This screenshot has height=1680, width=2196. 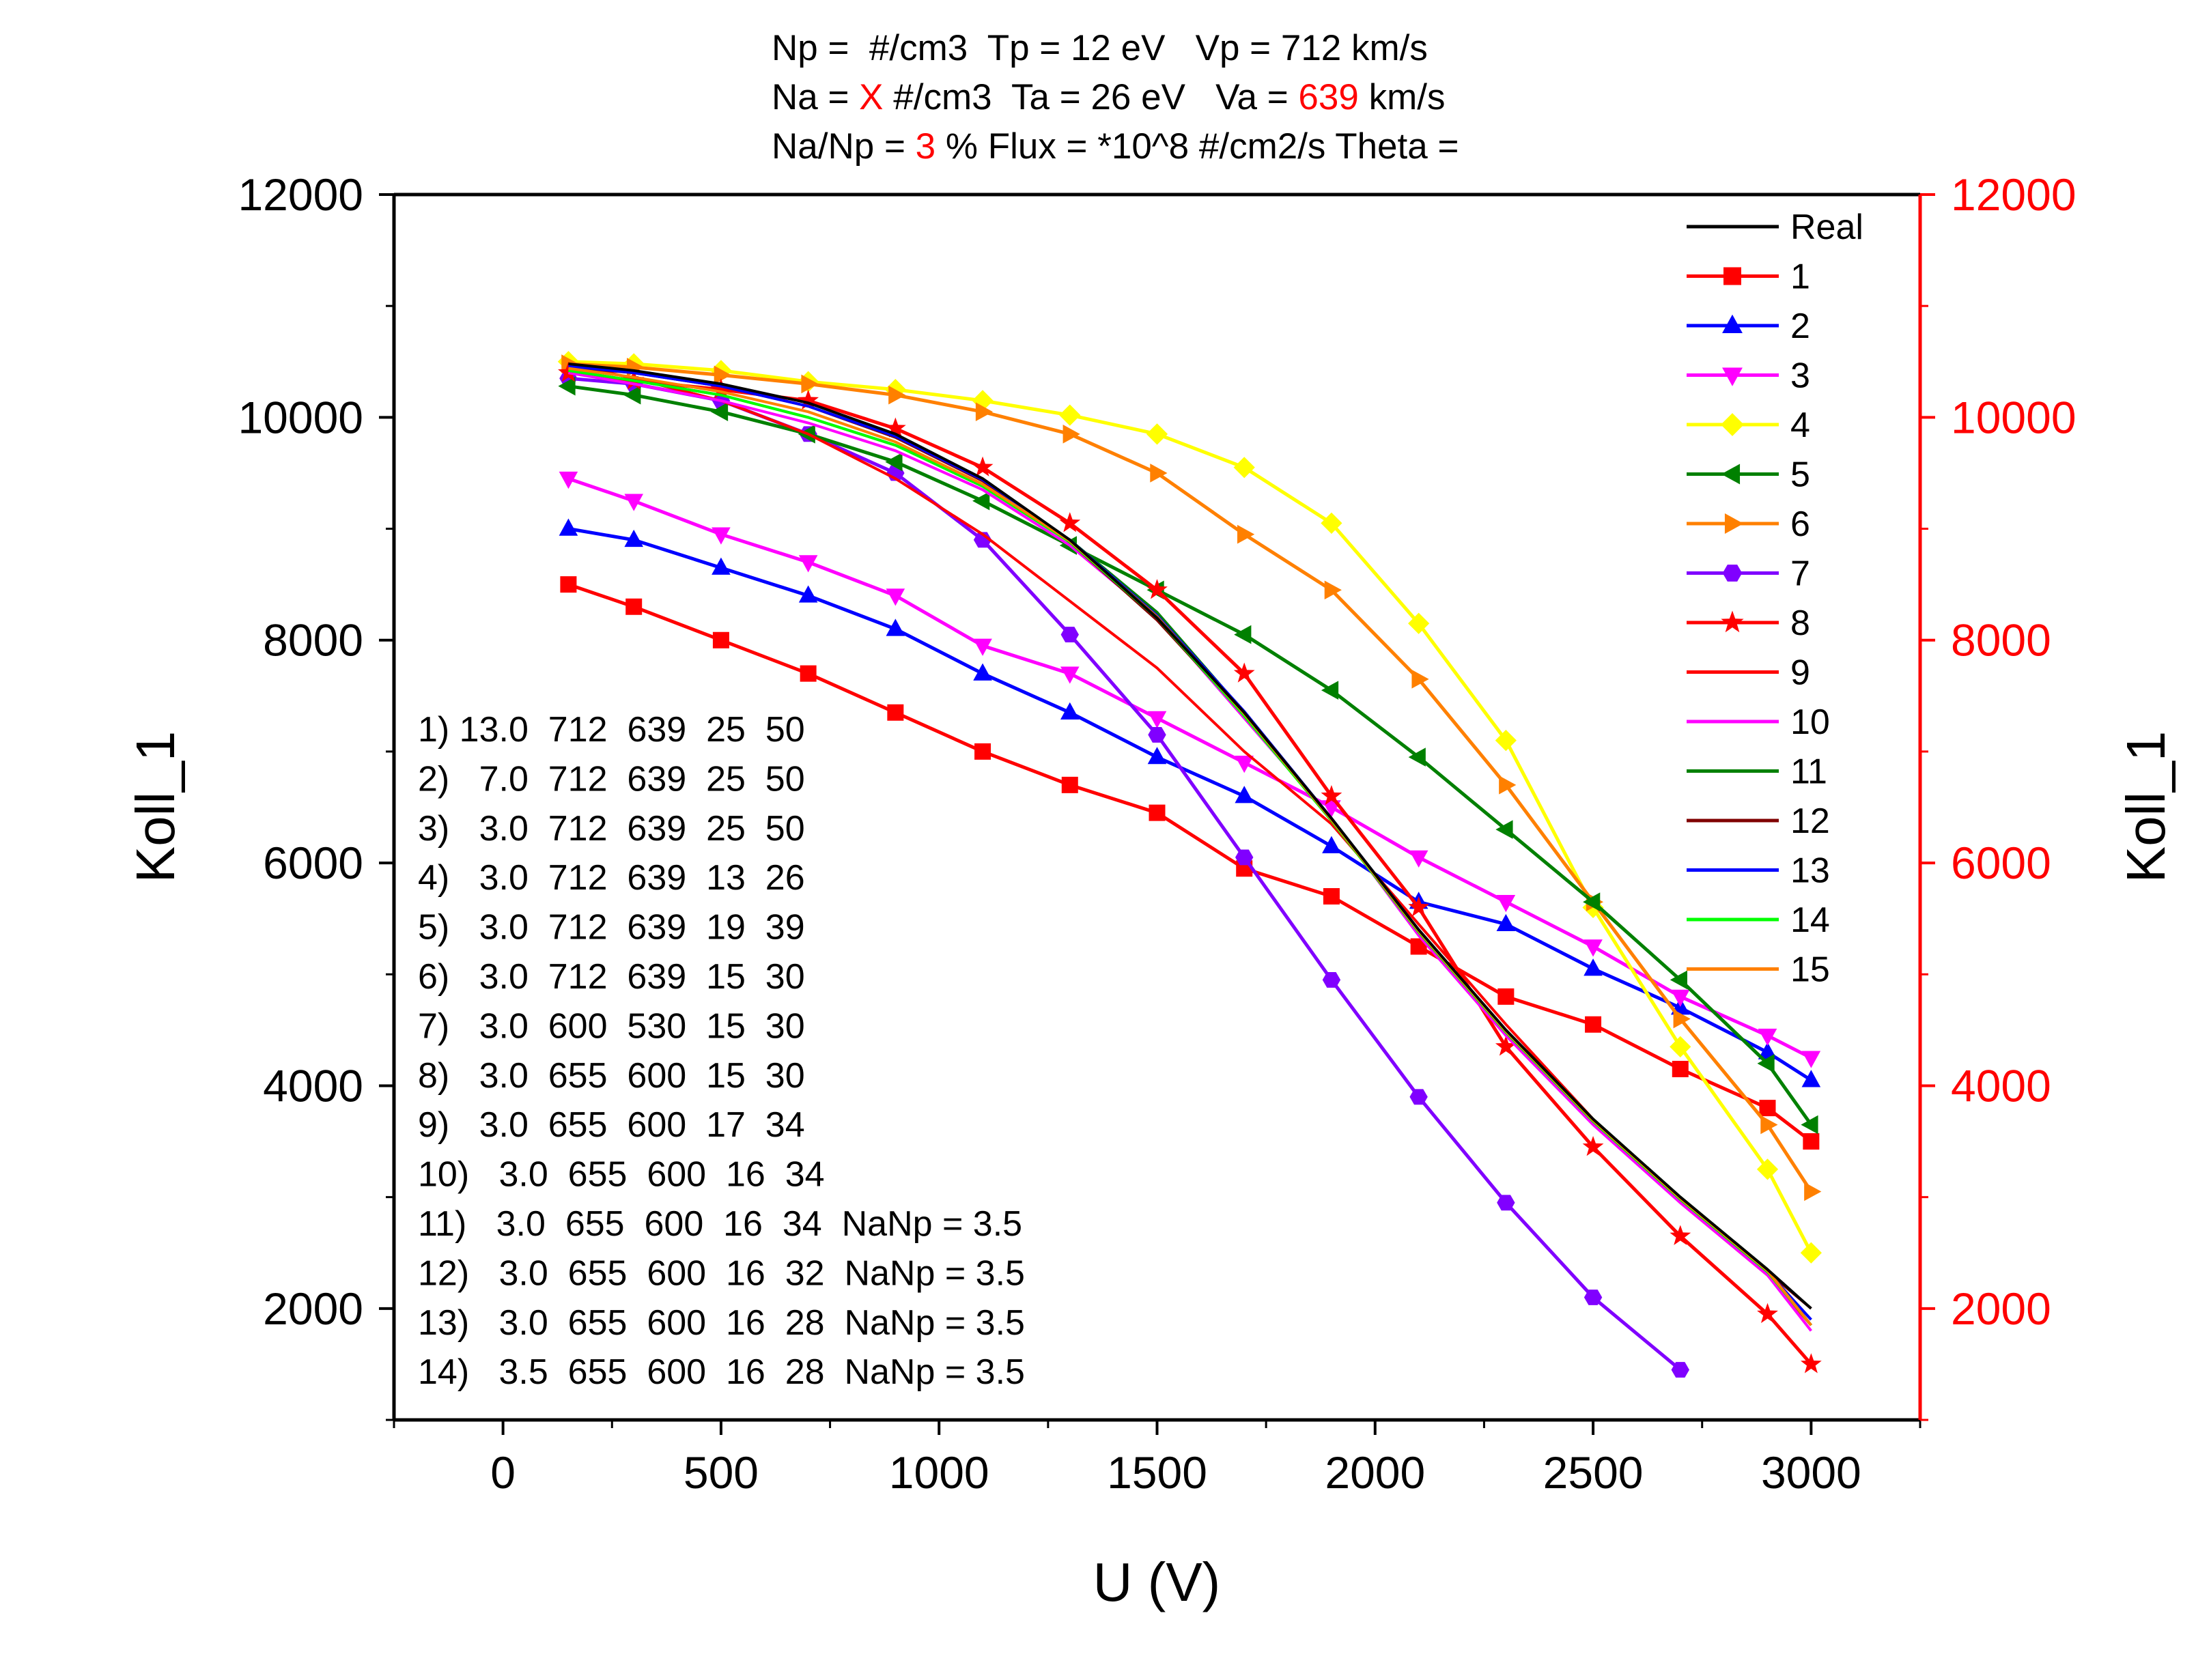 What do you see at coordinates (1810, 821) in the screenshot?
I see `legend-label-12: 12` at bounding box center [1810, 821].